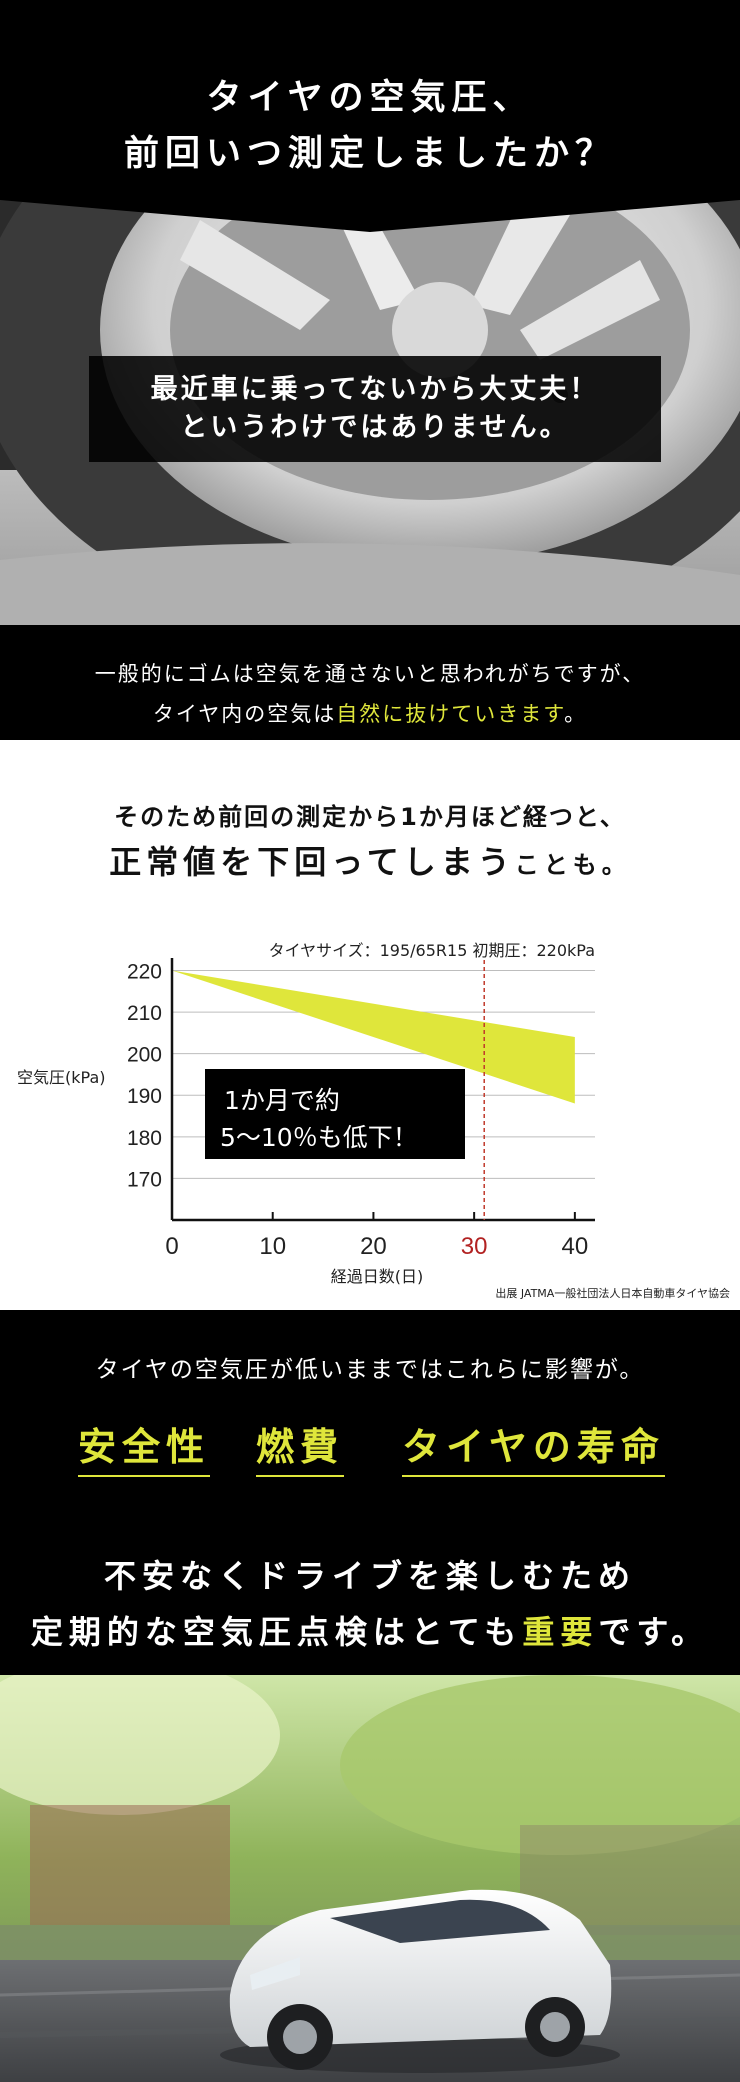 The width and height of the screenshot is (740, 2082). What do you see at coordinates (61, 1077) in the screenshot?
I see `y-axis-label: 空気圧(kPa)` at bounding box center [61, 1077].